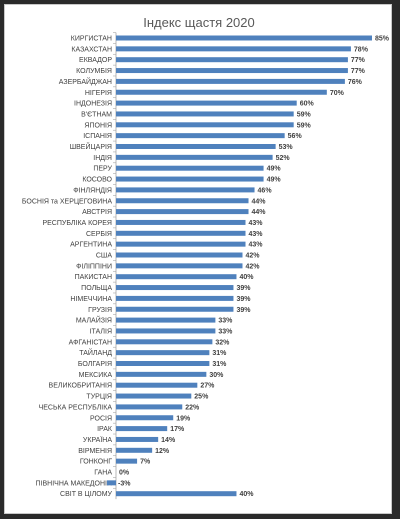 Image resolution: width=400 pixels, height=519 pixels. I want to click on data-value-label: 43%, so click(256, 234).